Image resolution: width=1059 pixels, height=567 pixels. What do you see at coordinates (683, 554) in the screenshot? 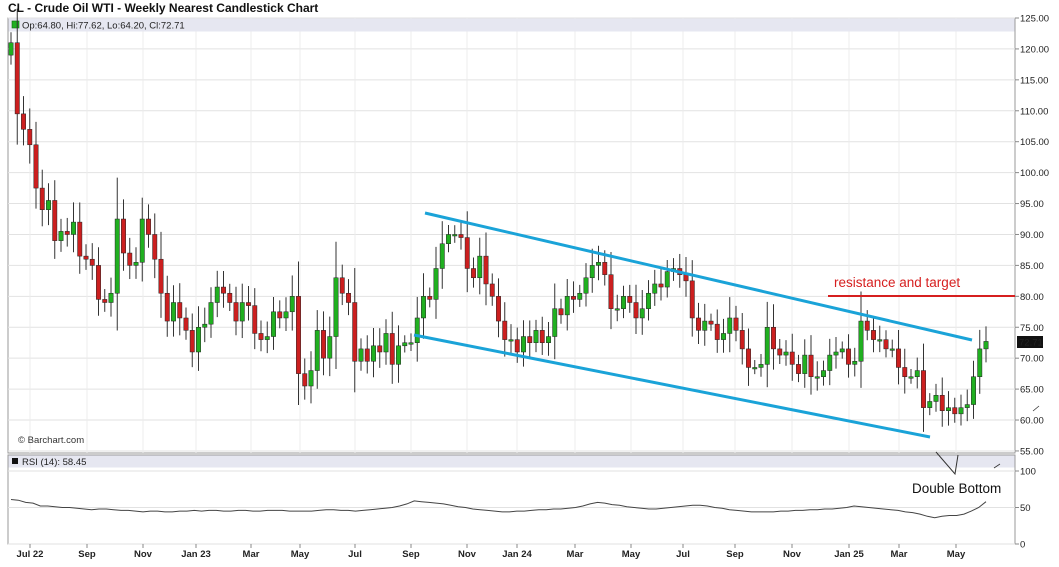
I see `x-tick-label-12: Jul` at bounding box center [683, 554].